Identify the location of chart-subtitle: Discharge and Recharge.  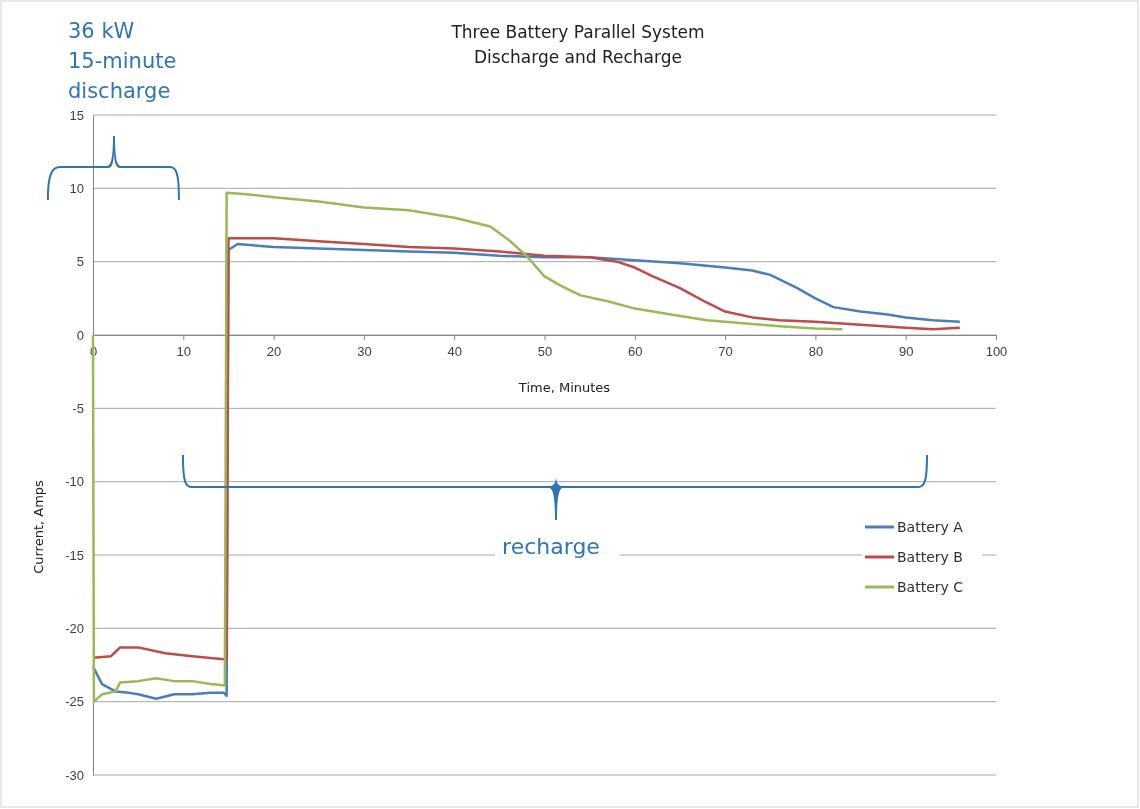
(578, 57).